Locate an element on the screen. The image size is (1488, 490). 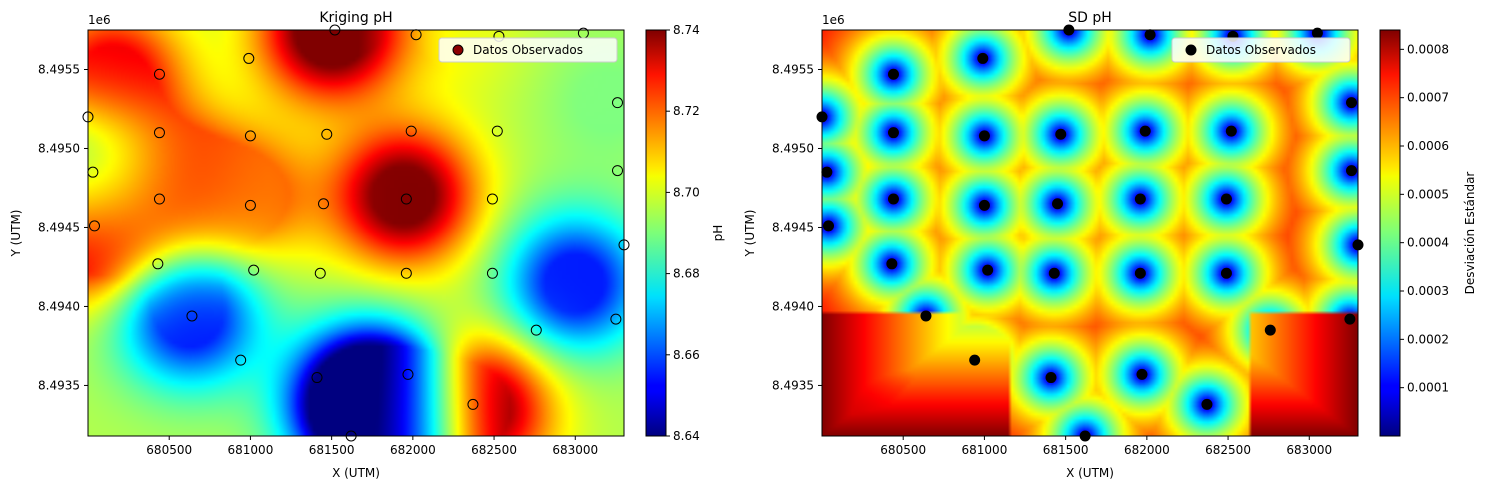
colorbar-tick-label: 8.66 is located at coordinates (686, 355).